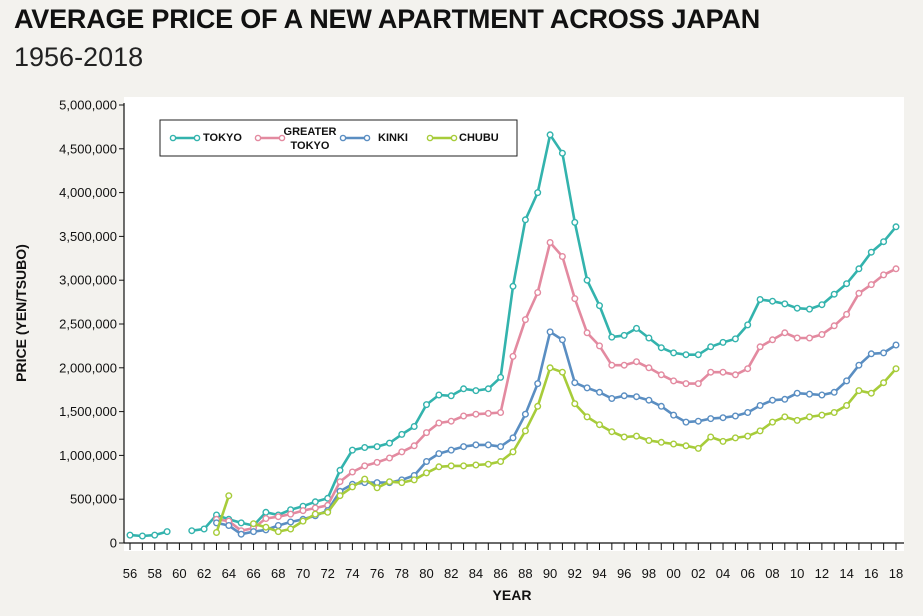  Describe the element at coordinates (698, 573) in the screenshot. I see `x-tick-label: 02` at that location.